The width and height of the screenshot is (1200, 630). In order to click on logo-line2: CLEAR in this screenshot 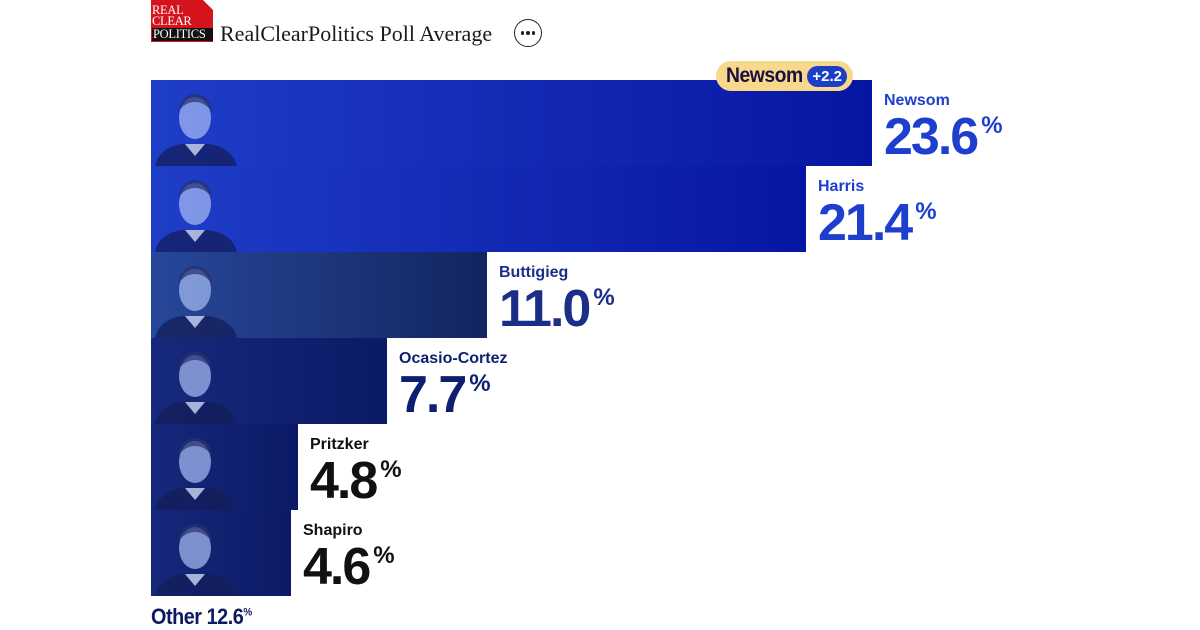, I will do `click(172, 21)`.